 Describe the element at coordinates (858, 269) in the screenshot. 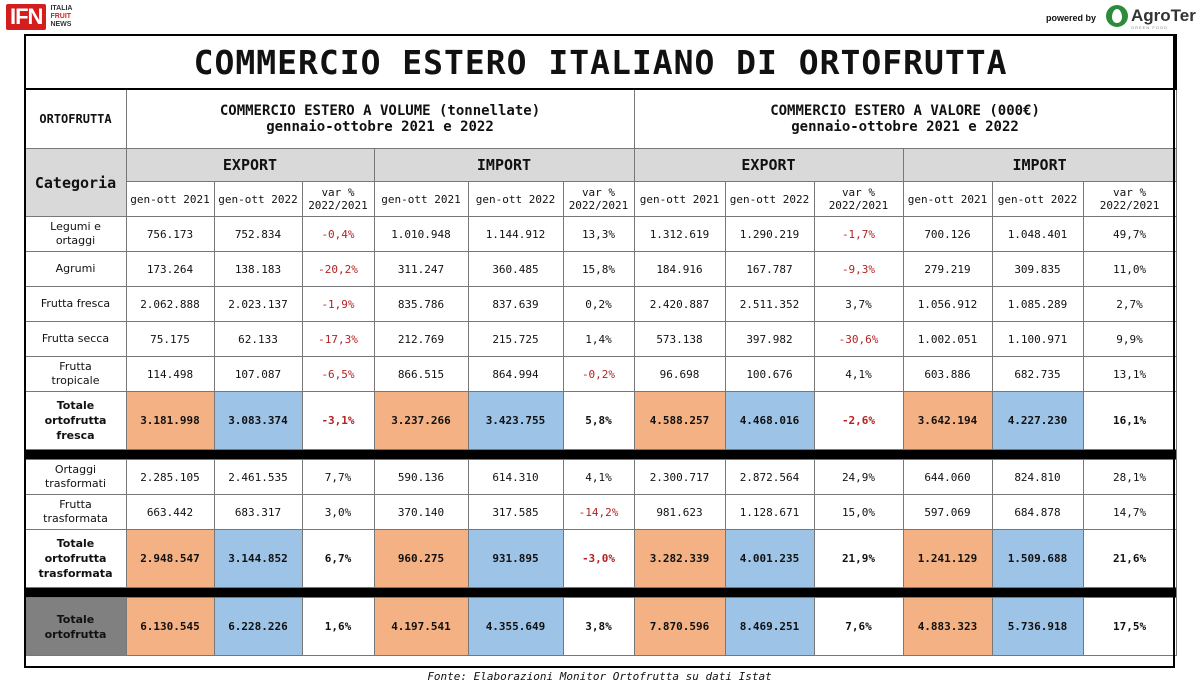

I see `var-cell: -9,3%` at that location.